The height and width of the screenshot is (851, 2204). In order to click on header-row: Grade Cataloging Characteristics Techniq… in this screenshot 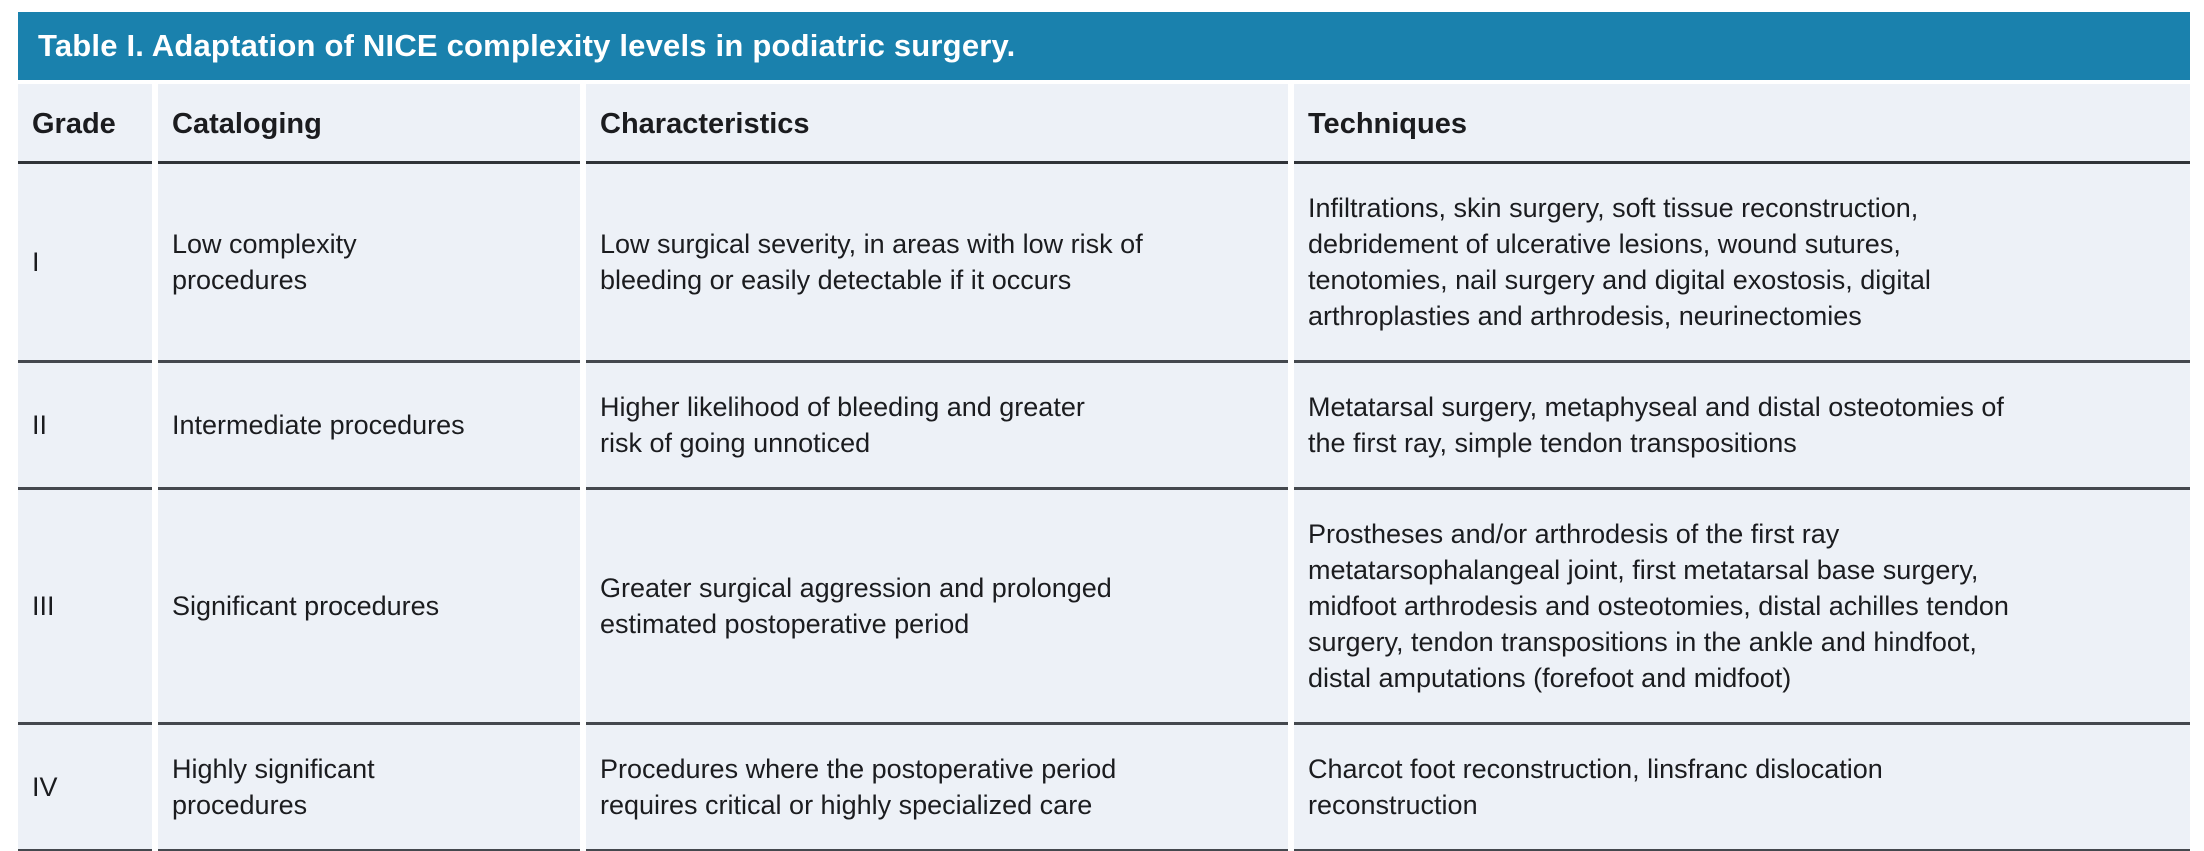, I will do `click(1104, 124)`.